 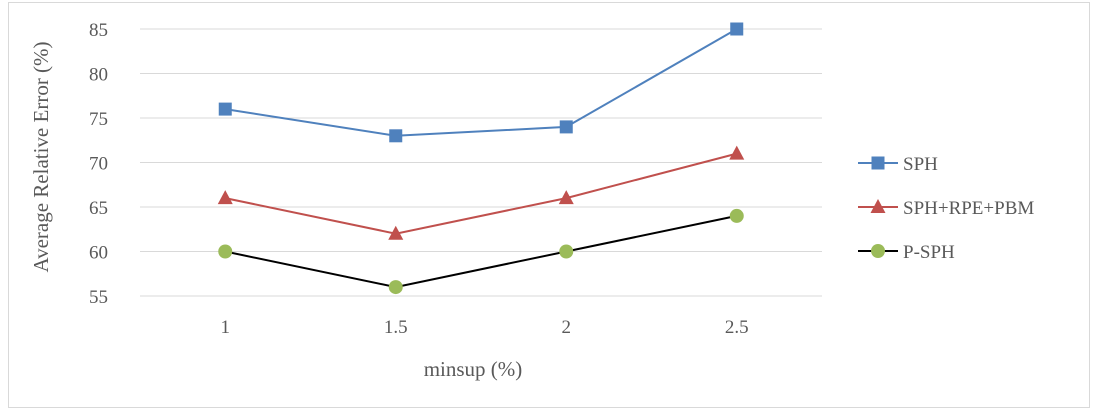 I want to click on legend-label-2: P-SPH, so click(x=929, y=252).